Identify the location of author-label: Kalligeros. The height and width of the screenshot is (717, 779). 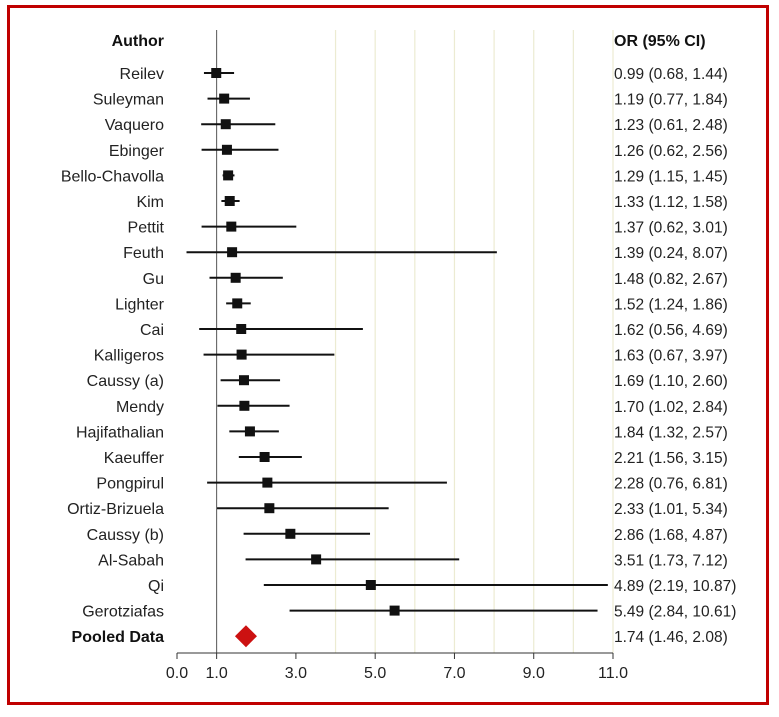
(129, 356).